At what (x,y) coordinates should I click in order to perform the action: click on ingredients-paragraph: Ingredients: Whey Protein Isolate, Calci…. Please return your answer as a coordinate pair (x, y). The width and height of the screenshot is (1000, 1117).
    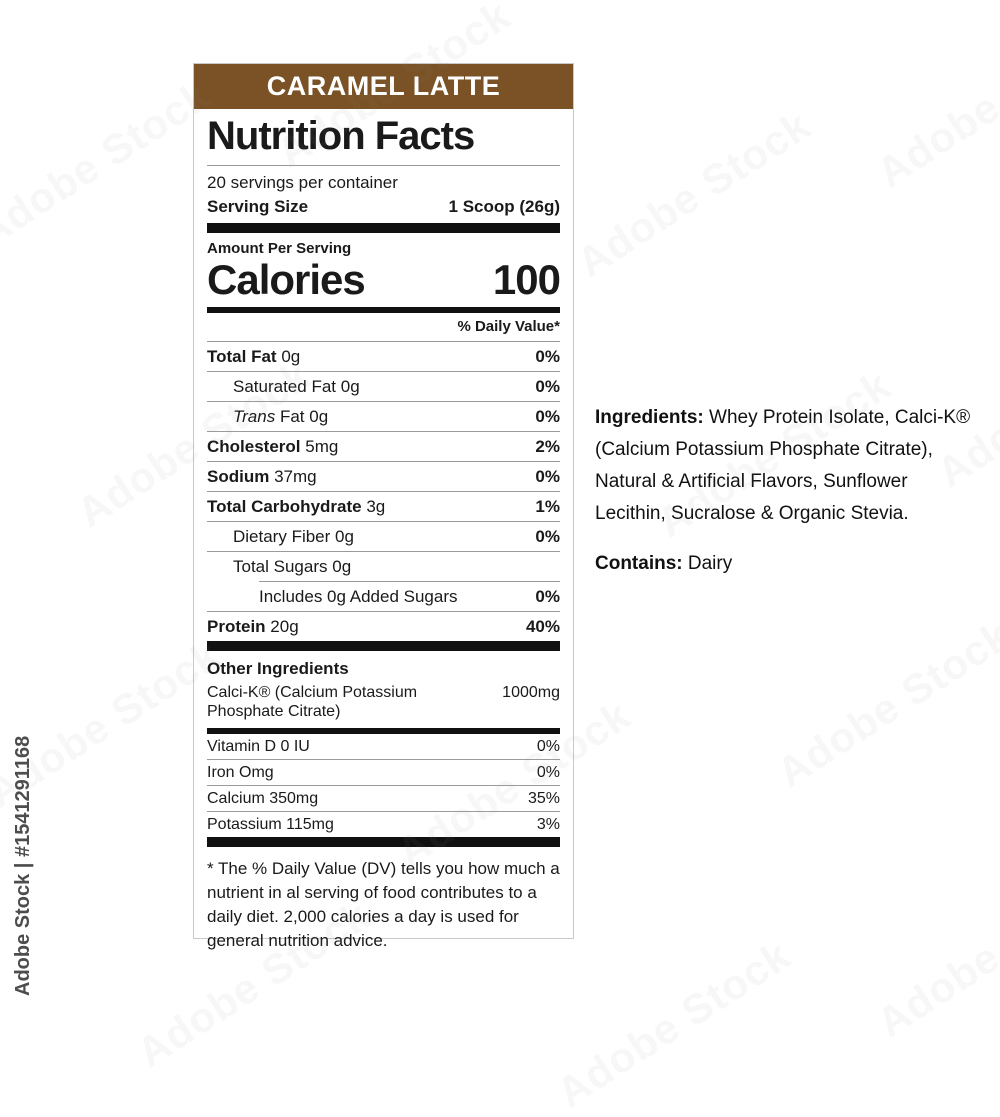
    Looking at the image, I should click on (784, 466).